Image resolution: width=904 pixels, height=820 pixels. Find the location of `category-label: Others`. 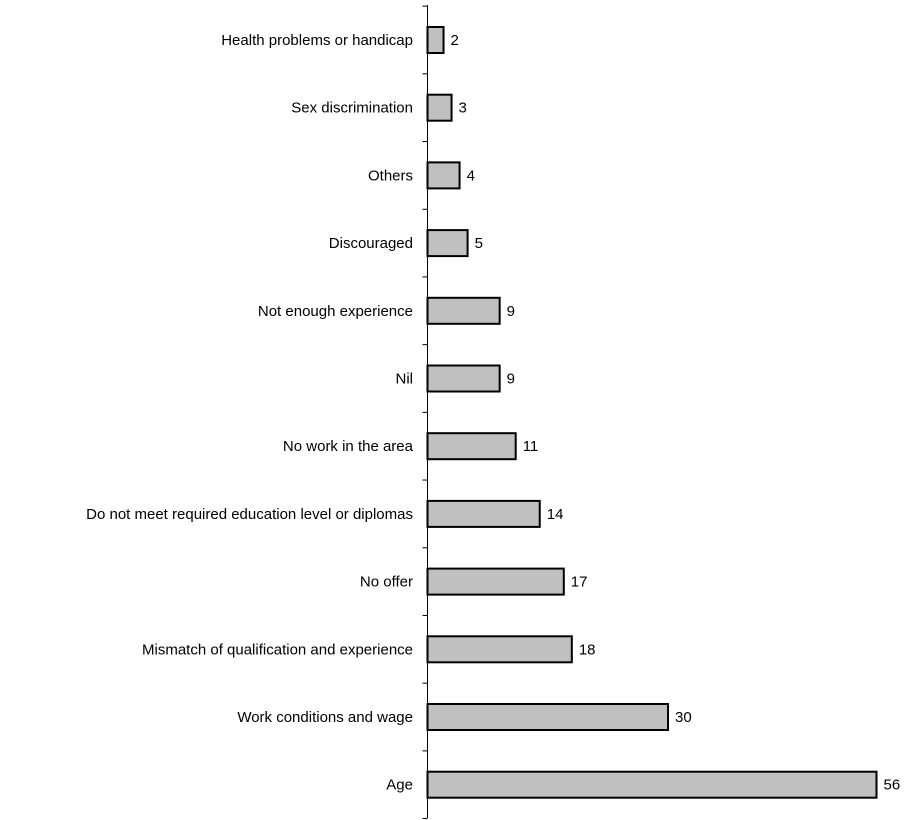

category-label: Others is located at coordinates (390, 175).